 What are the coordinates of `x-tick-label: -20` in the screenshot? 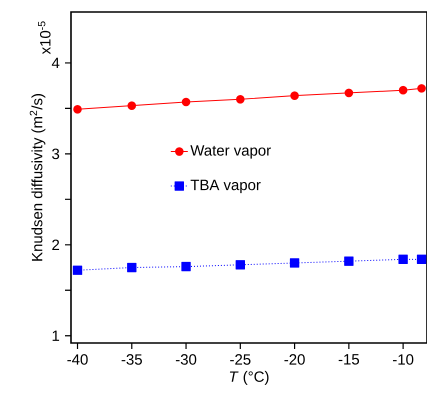 It's located at (294, 359).